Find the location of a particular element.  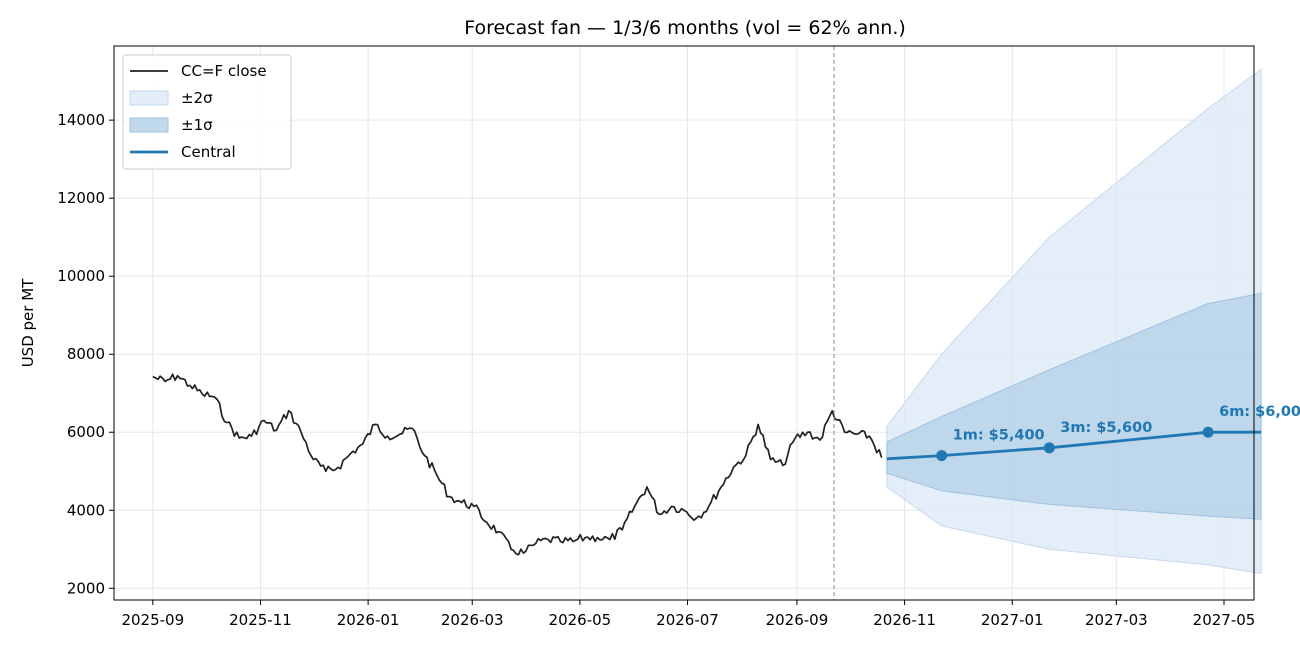

x-tick-label: 2026-09 is located at coordinates (797, 620).